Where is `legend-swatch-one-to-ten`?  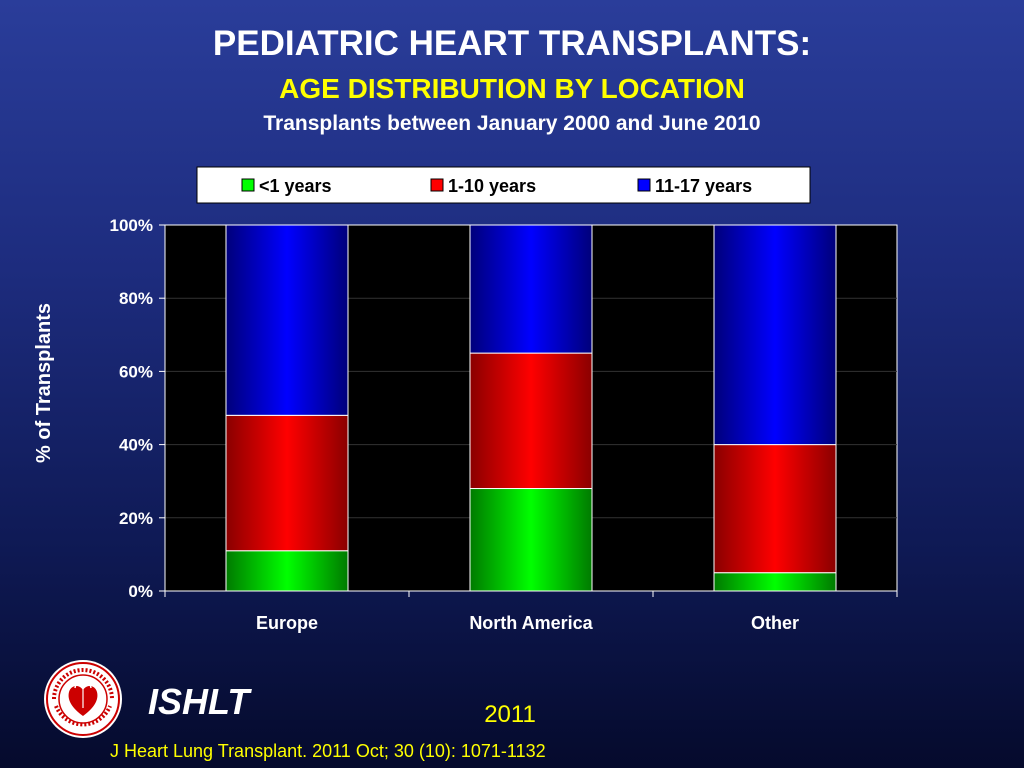 legend-swatch-one-to-ten is located at coordinates (437, 185).